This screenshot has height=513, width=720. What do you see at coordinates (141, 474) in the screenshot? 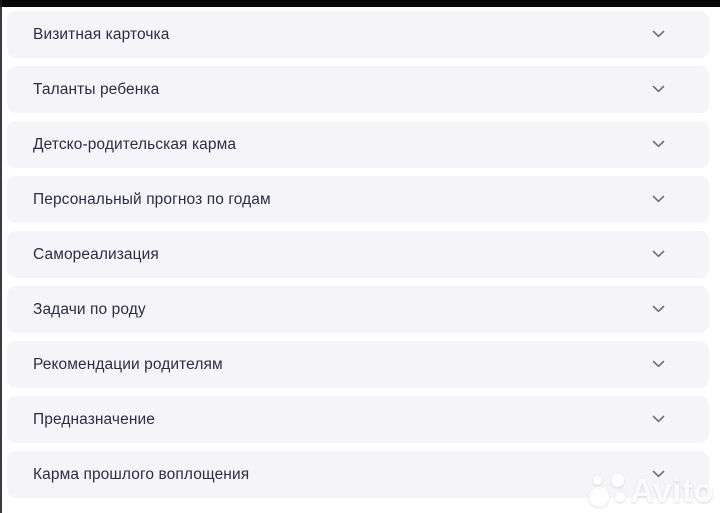
I see `accordion-item-label: Карма прошлого воплощения` at bounding box center [141, 474].